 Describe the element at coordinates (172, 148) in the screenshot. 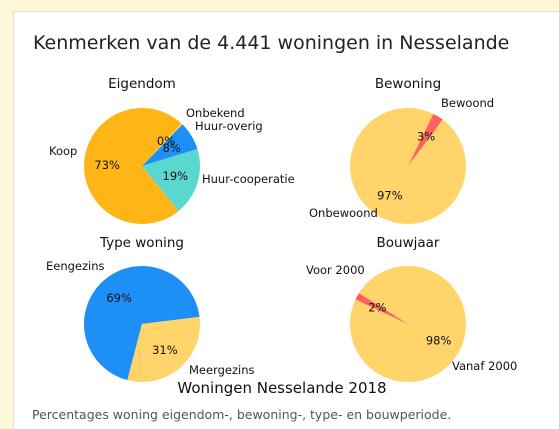

I see `slice-percent-label: 8%` at that location.